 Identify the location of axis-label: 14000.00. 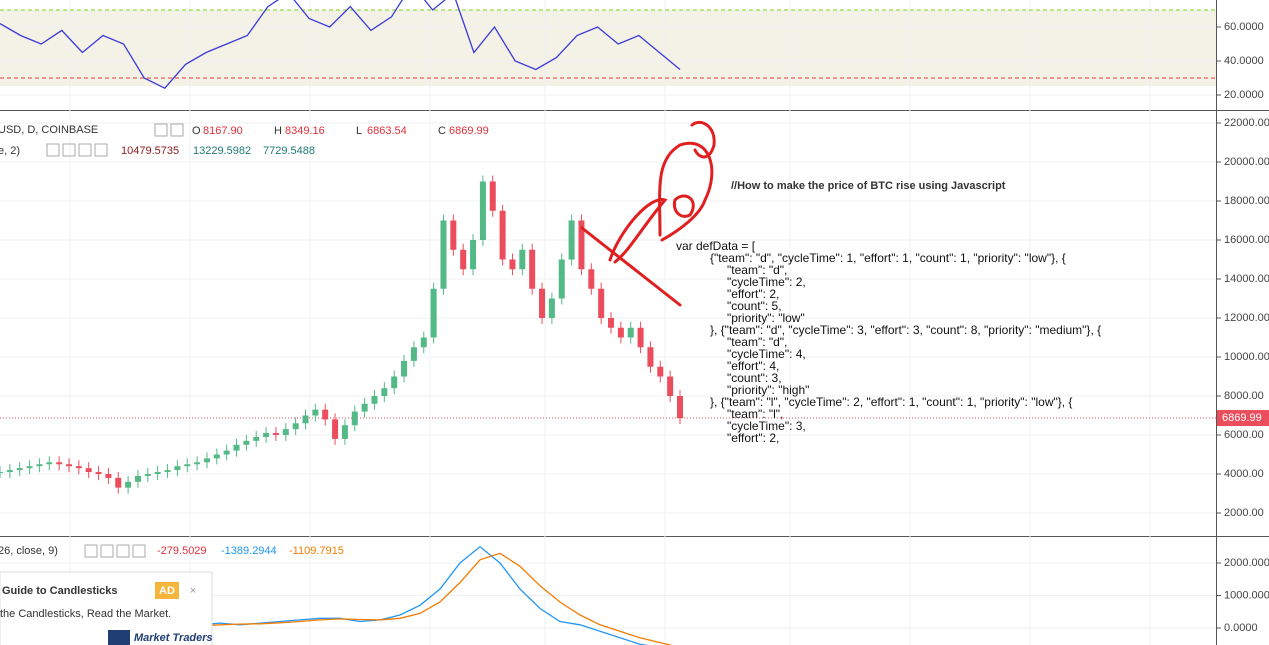
(1246, 279).